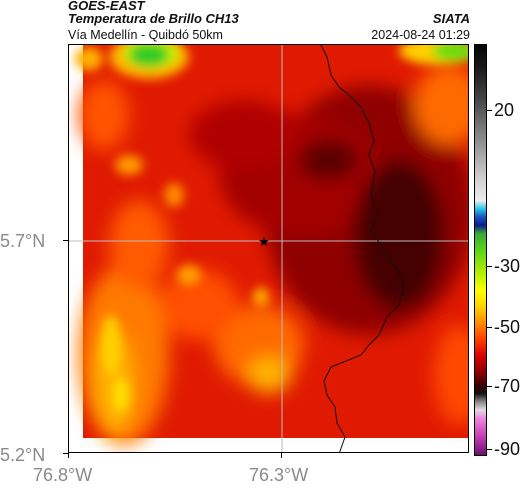  I want to click on colorbar-label: -30, so click(507, 266).